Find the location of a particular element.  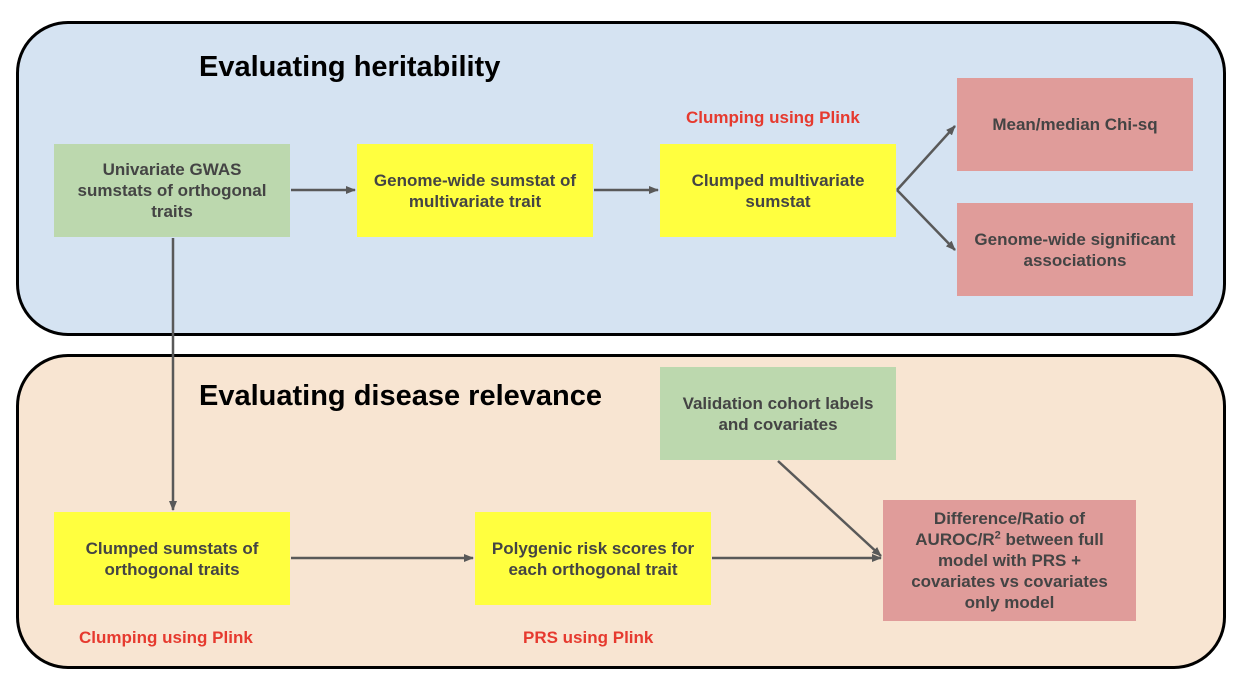

genome-wide-significant-label: Genome-wide significant associations is located at coordinates (1075, 249).